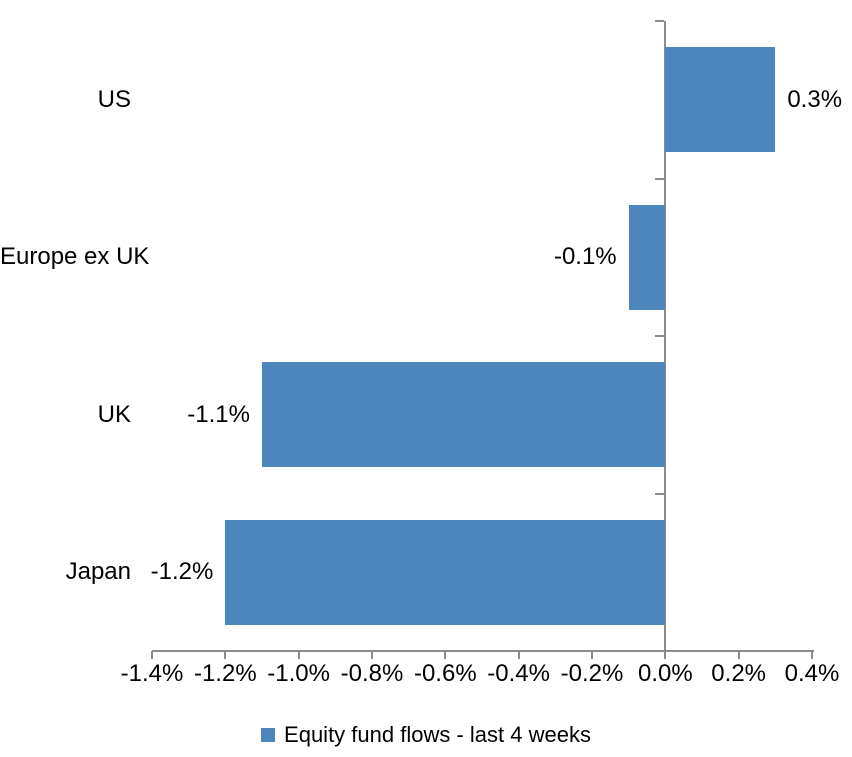  What do you see at coordinates (445, 673) in the screenshot?
I see `x-tick-label: -0.6%` at bounding box center [445, 673].